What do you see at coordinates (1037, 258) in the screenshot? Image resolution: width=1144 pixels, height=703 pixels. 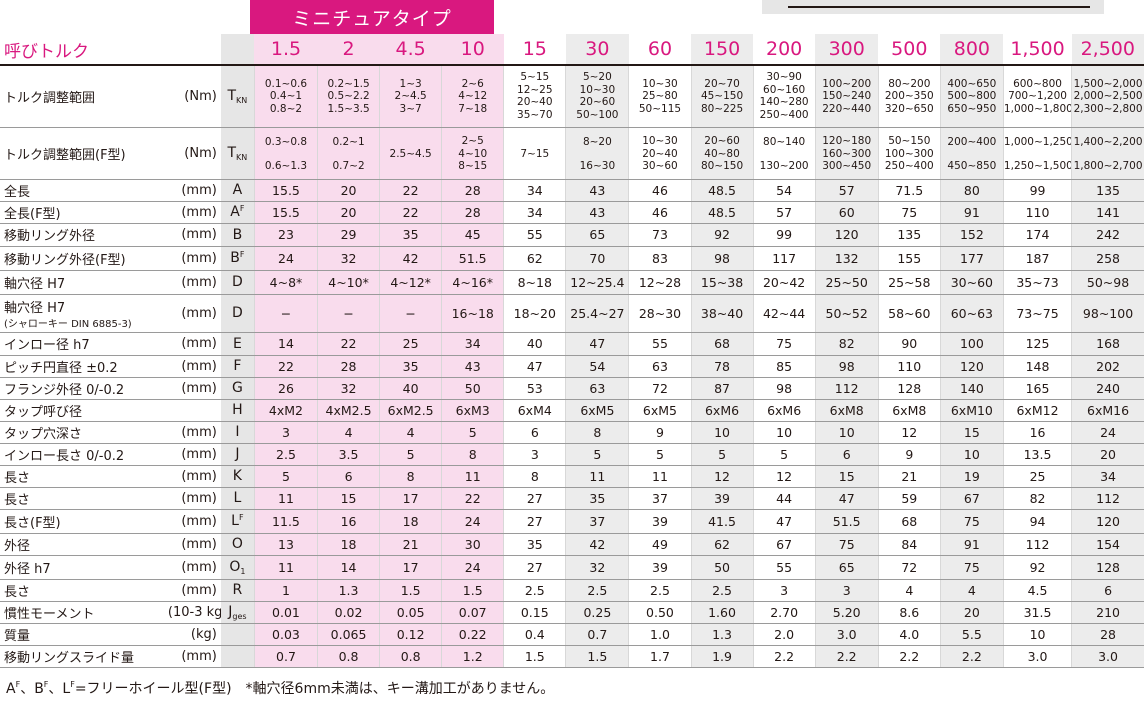 I see `value-cell: 187` at bounding box center [1037, 258].